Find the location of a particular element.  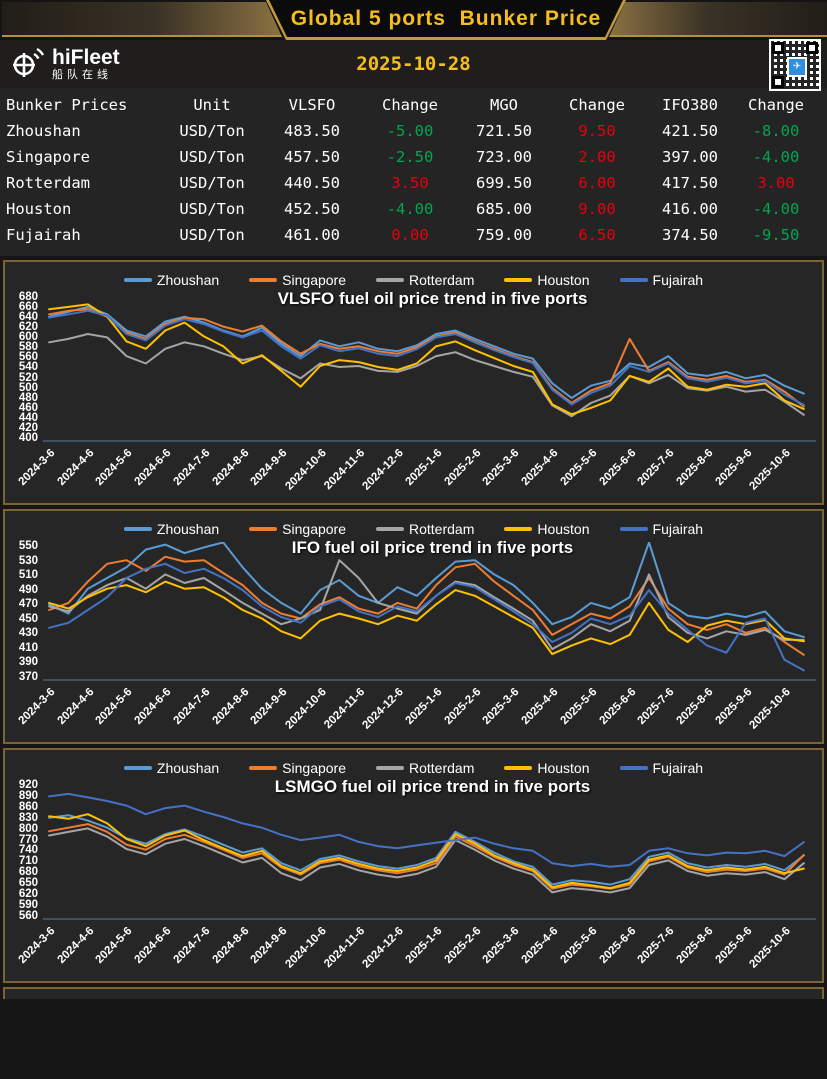

table-cell: 723.00 is located at coordinates (504, 157).